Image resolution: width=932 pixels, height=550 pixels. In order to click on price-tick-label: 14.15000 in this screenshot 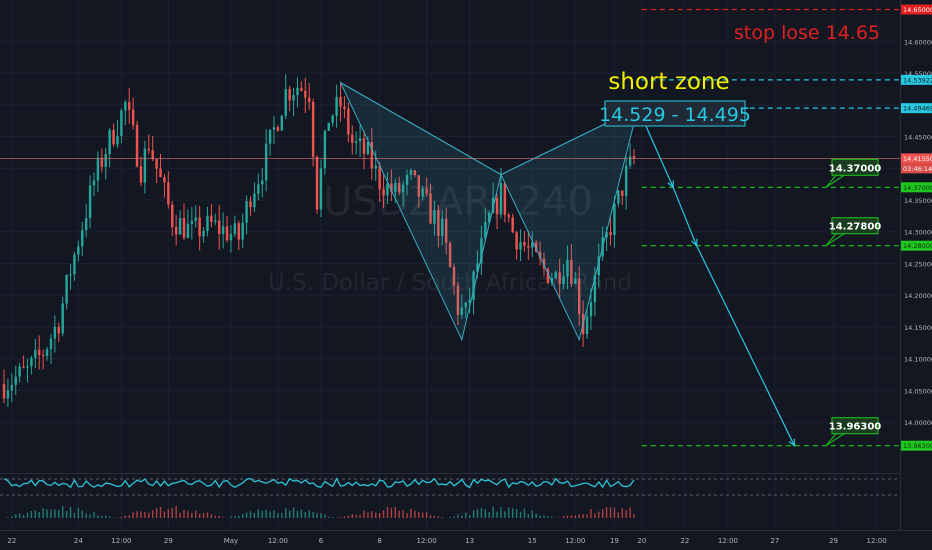, I will do `click(918, 328)`.